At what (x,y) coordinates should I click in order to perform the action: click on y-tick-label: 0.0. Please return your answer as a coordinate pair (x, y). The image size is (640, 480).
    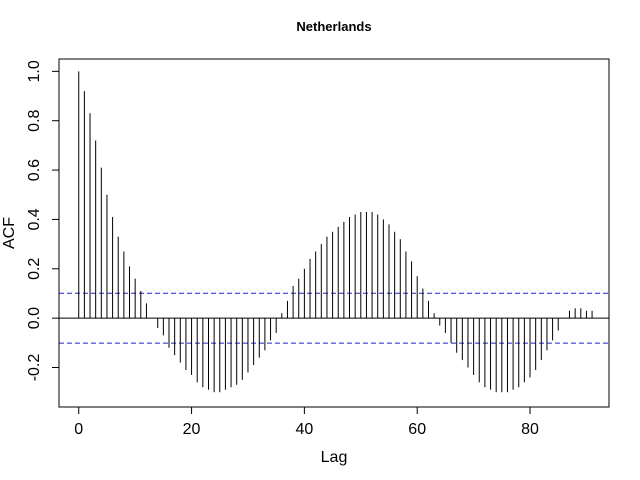
    Looking at the image, I should click on (34, 318).